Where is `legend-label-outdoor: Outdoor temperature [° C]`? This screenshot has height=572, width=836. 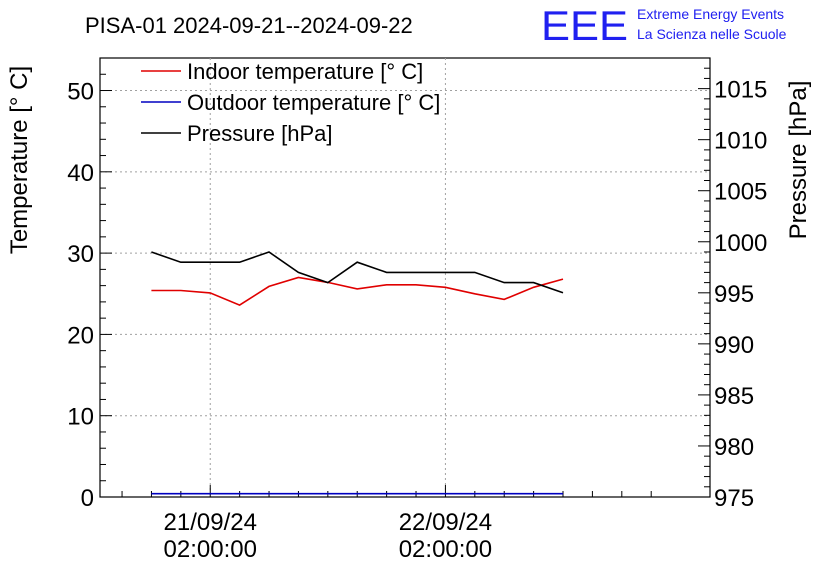
legend-label-outdoor: Outdoor temperature [° C] is located at coordinates (313, 102).